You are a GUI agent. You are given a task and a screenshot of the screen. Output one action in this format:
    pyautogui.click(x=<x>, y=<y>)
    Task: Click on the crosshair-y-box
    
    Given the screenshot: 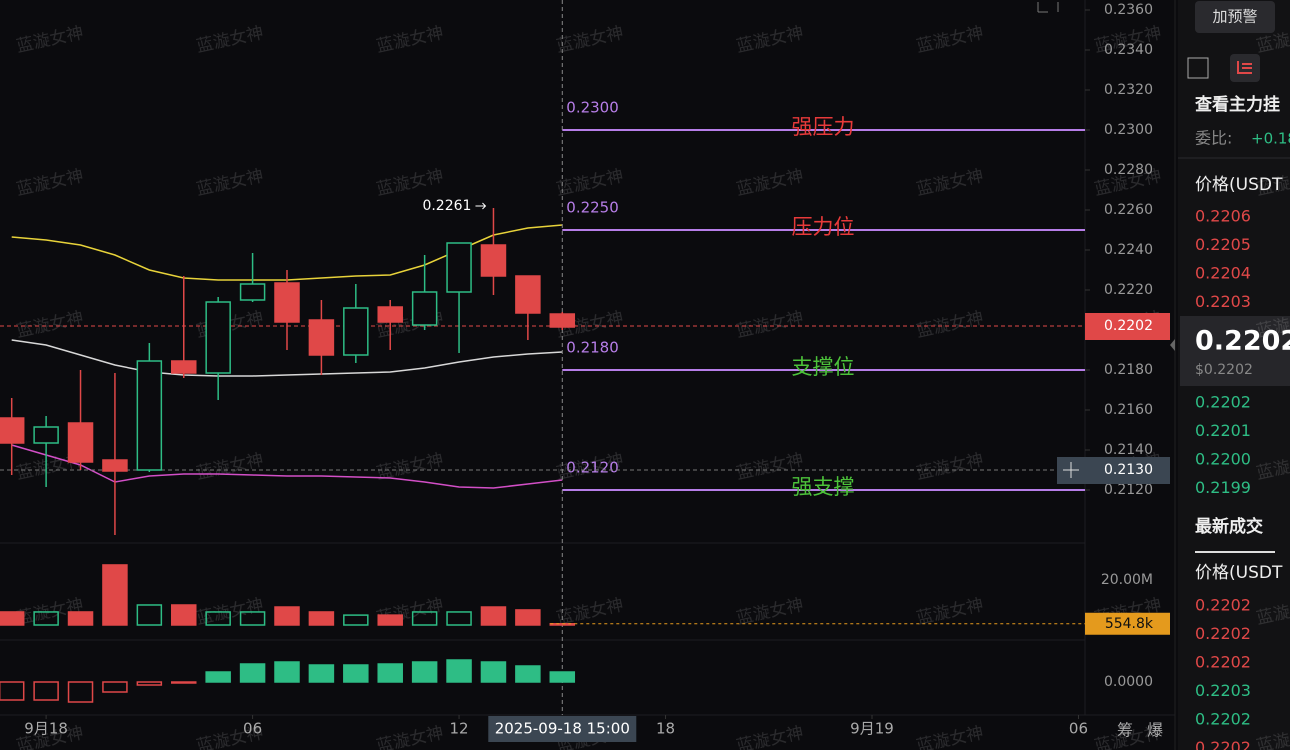 What is the action you would take?
    pyautogui.click(x=1127, y=470)
    